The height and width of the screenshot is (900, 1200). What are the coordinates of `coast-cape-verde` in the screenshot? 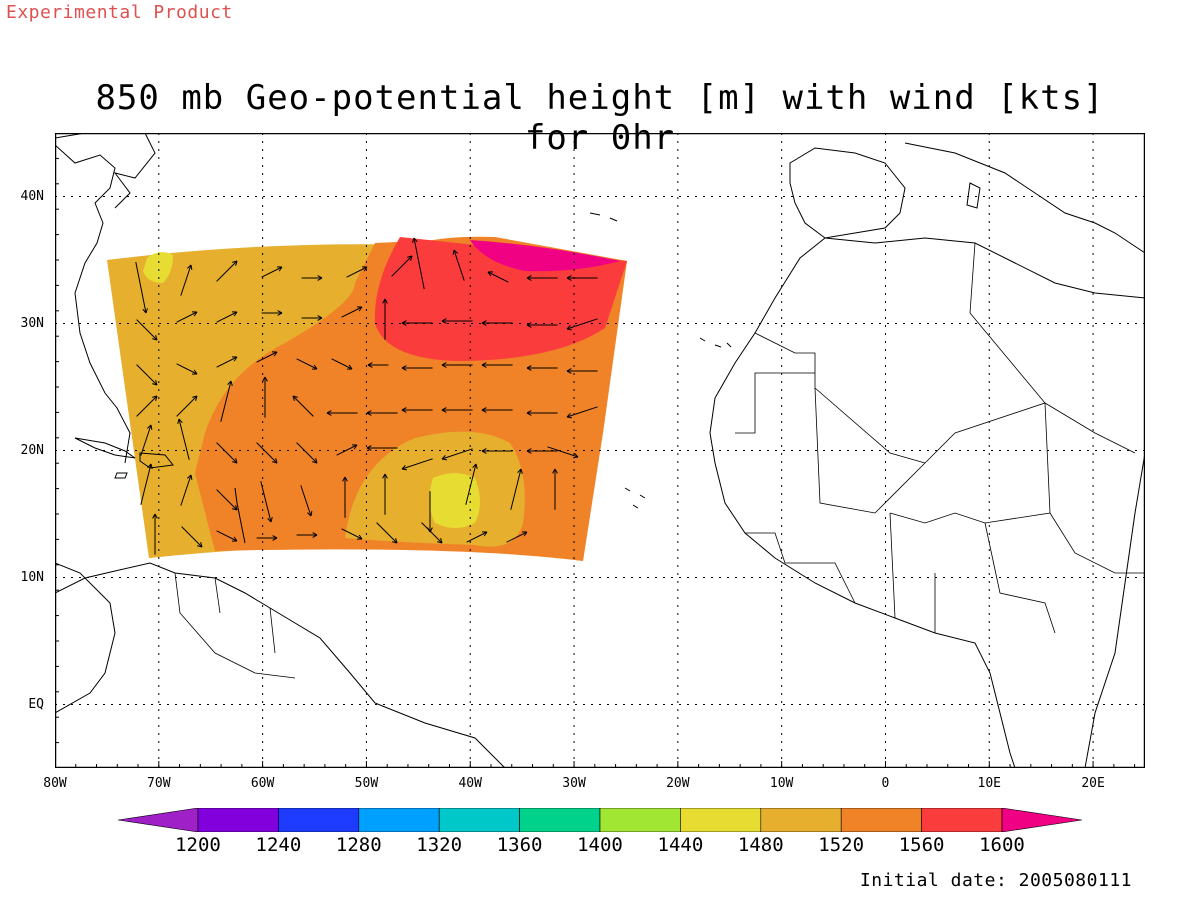 It's located at (635, 498).